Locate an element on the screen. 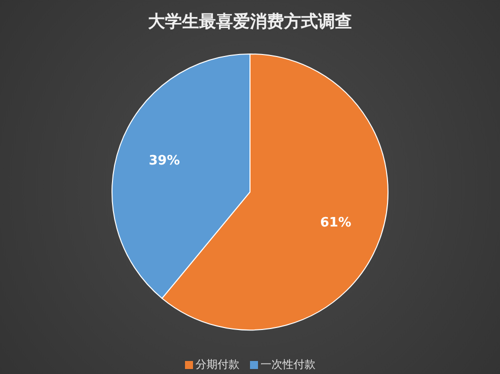 The image size is (500, 374). slice-label: 分期付款 is located at coordinates (218, 364).